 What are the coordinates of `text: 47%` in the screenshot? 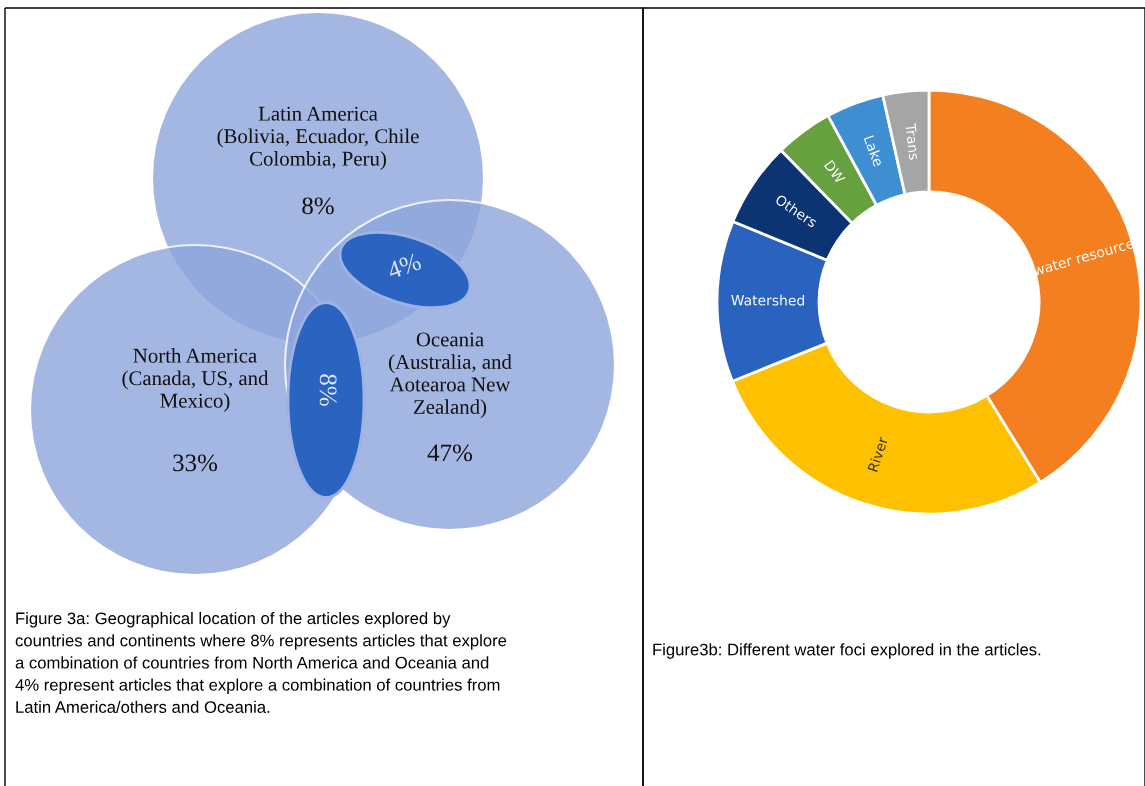 It's located at (450, 453).